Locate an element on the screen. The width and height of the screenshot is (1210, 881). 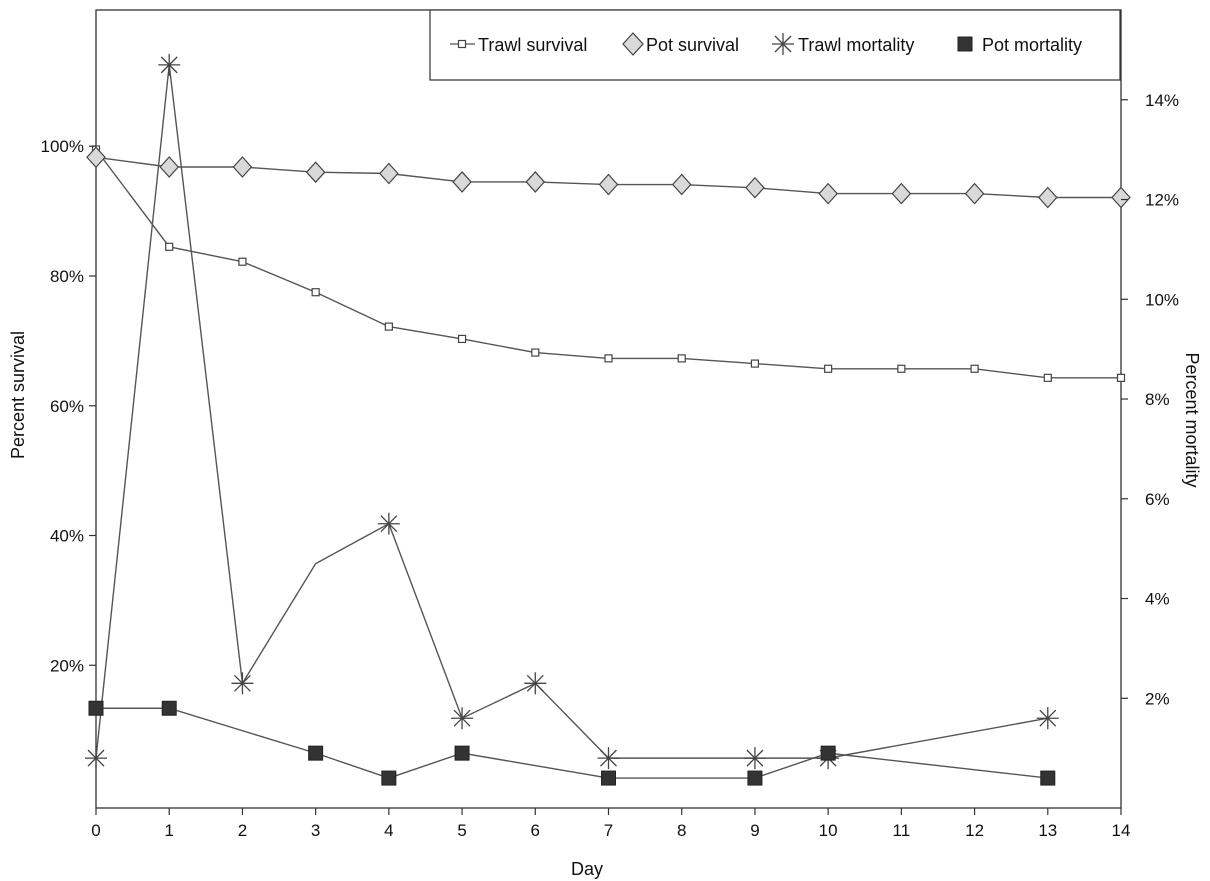
legend-trawl-mortality-label: Trawl mortality is located at coordinates (856, 45).